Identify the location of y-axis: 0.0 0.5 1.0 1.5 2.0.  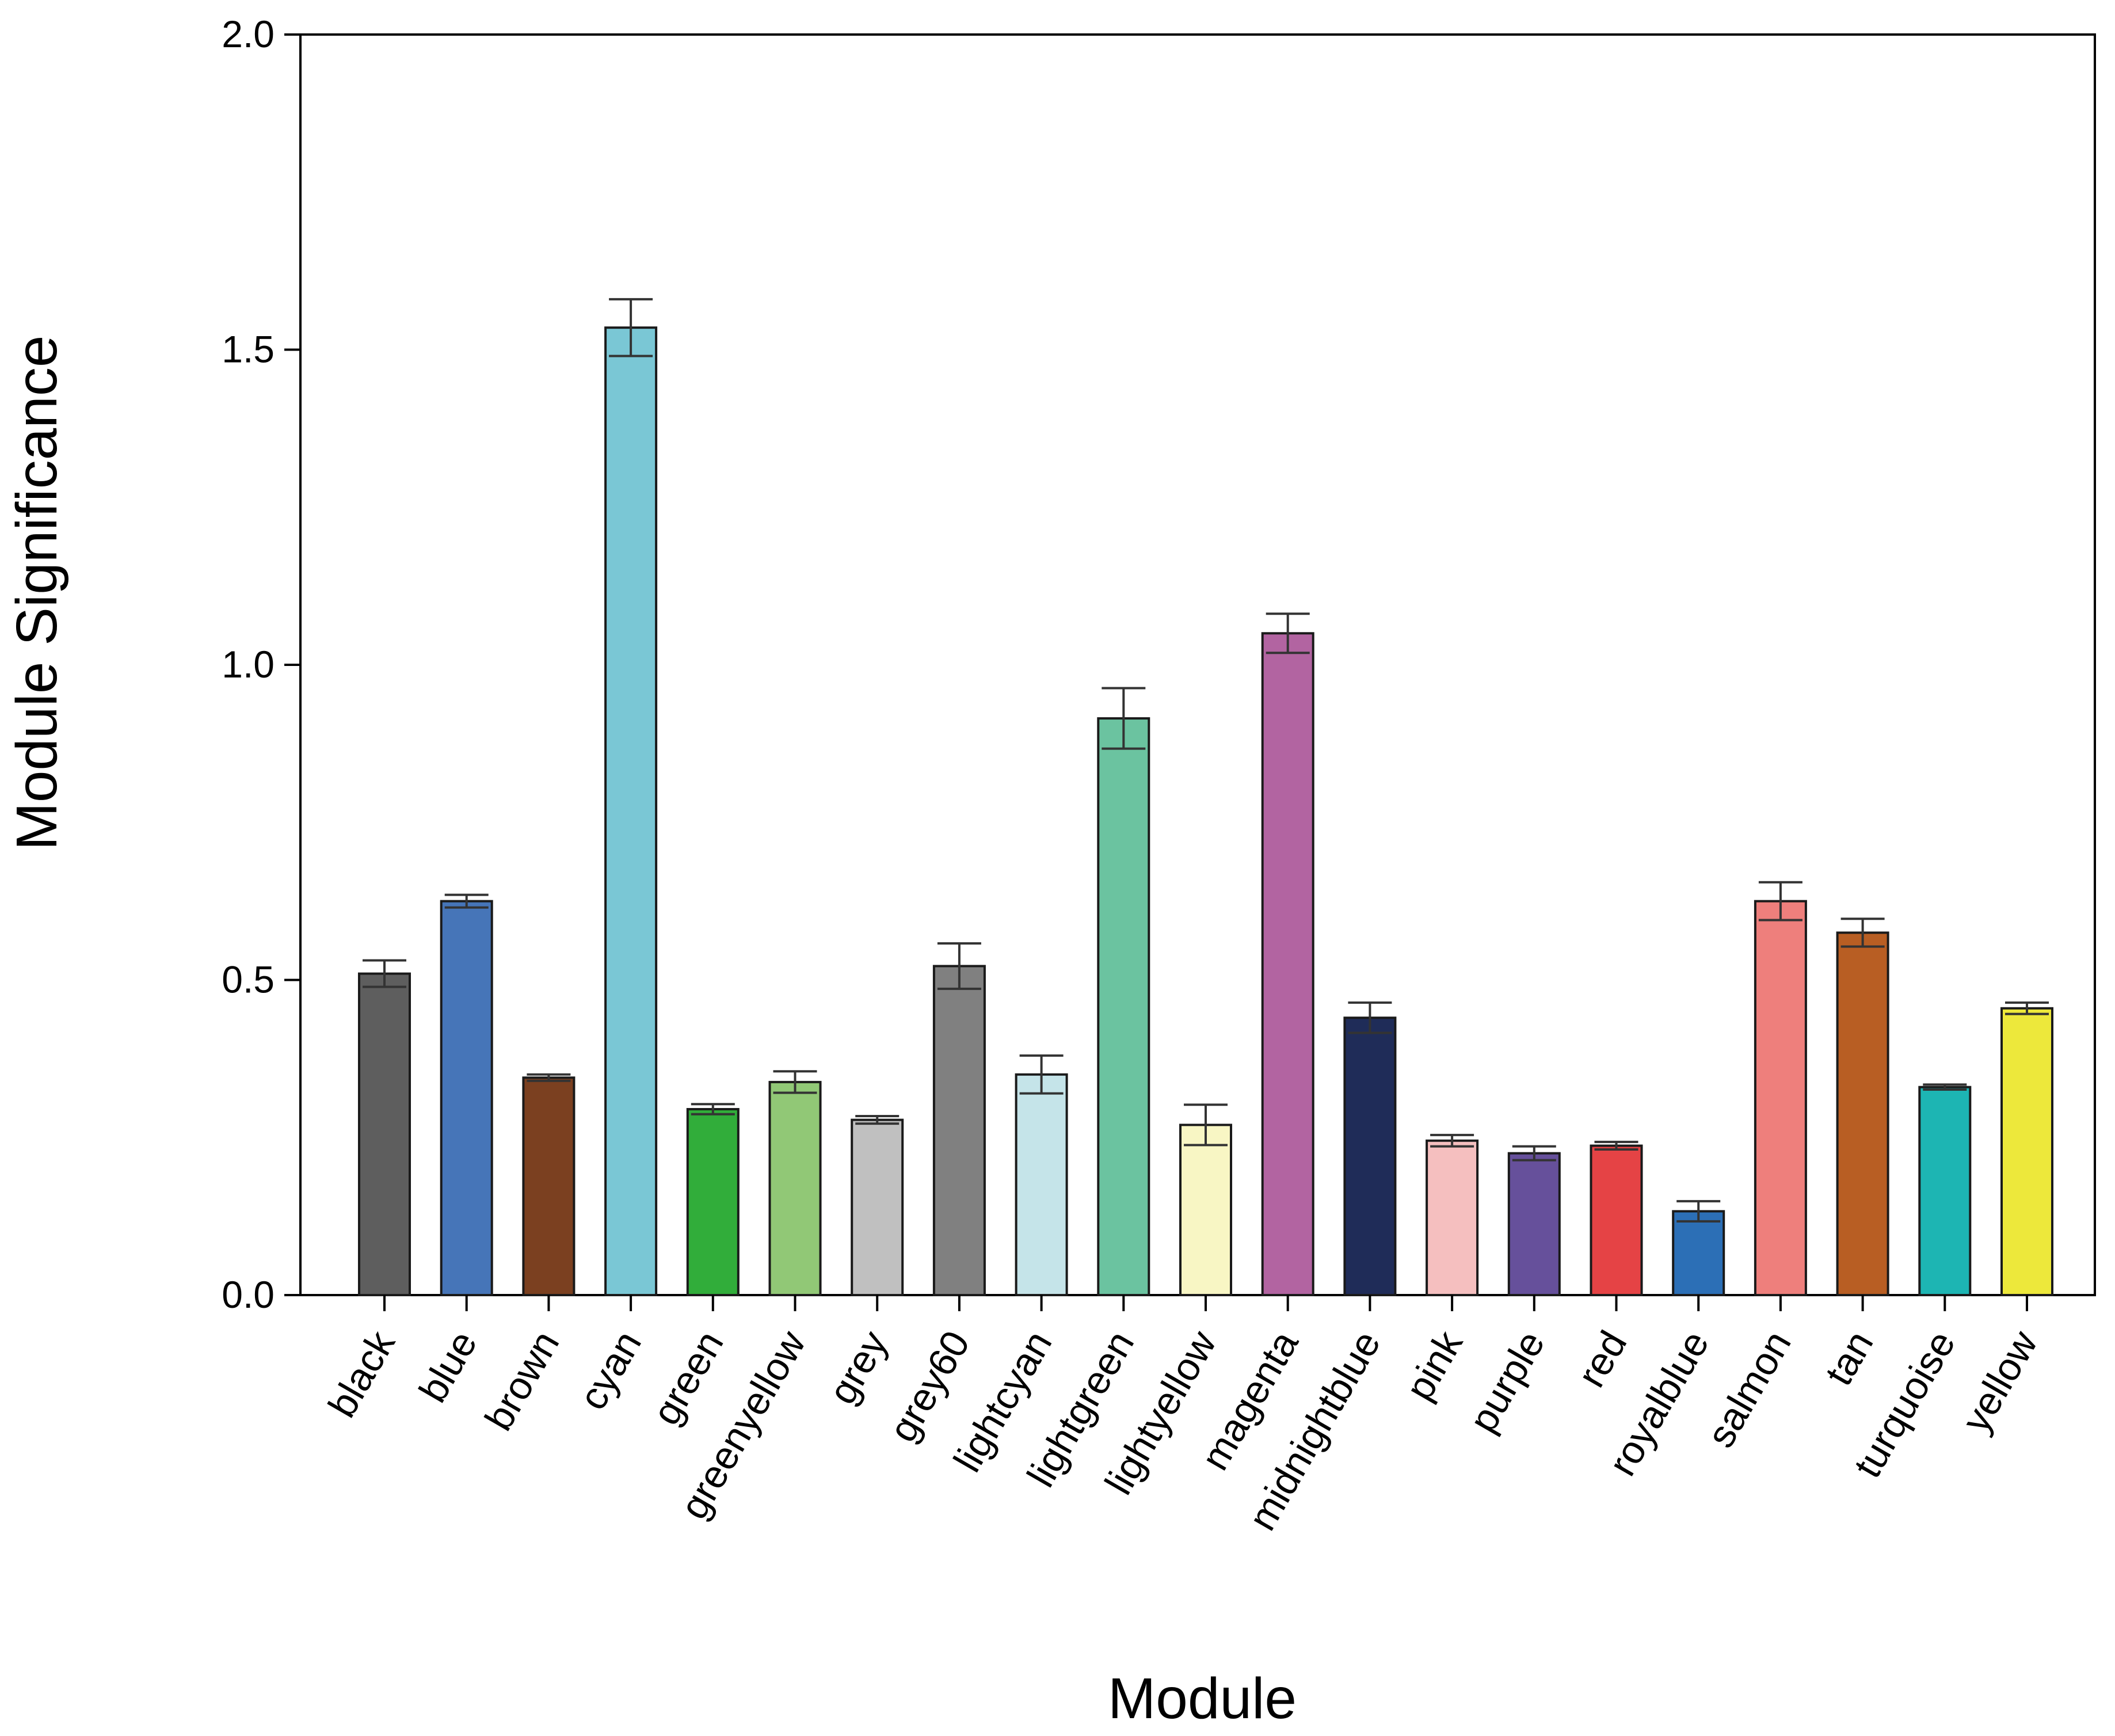
(261, 664).